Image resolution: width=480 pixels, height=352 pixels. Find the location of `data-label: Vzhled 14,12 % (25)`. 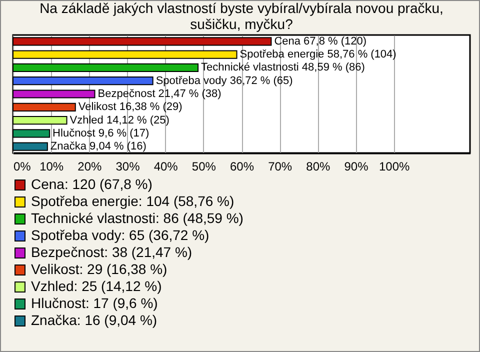

data-label: Vzhled 14,12 % (25) is located at coordinates (120, 120).